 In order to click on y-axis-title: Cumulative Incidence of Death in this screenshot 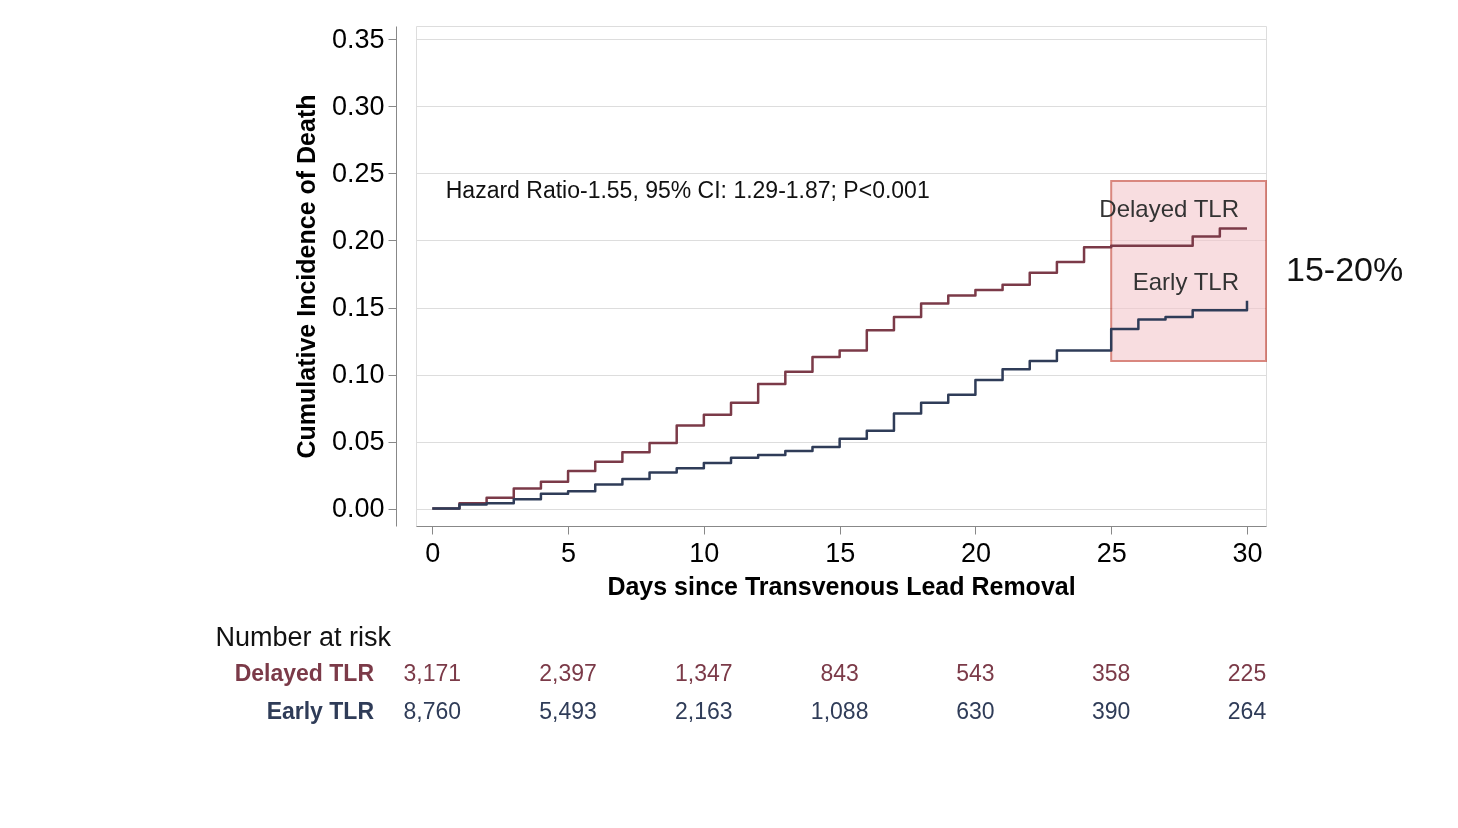, I will do `click(305, 276)`.